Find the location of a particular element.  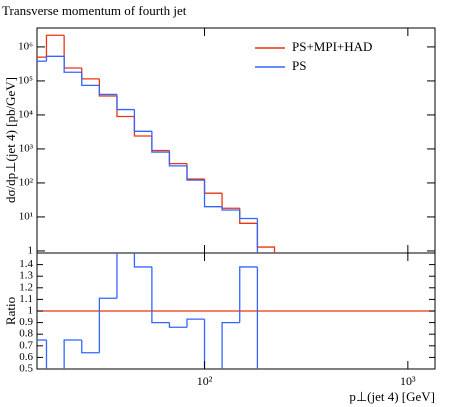

chart-title: Transverse momentum of fourth jet is located at coordinates (94, 10).